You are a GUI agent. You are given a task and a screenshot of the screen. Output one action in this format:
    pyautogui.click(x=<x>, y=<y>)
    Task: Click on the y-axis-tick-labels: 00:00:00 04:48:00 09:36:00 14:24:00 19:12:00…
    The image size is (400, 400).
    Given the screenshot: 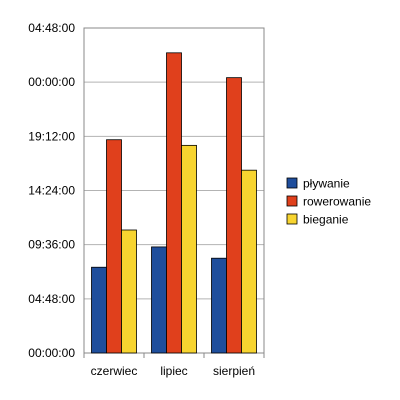 What is the action you would take?
    pyautogui.click(x=51, y=190)
    